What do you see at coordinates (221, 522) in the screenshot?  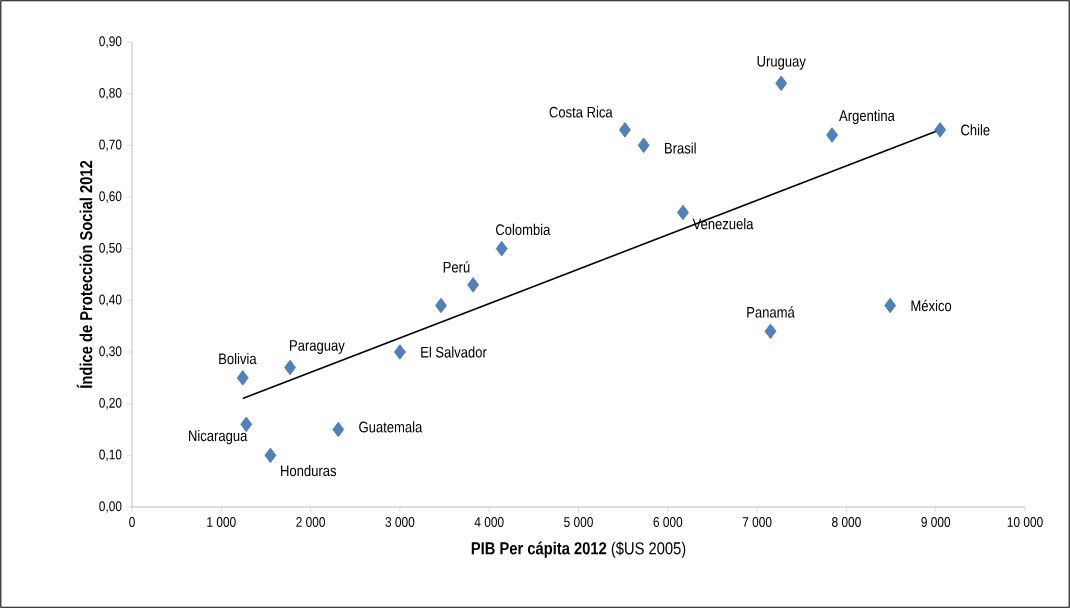 I see `x-tick-label: 1 000` at bounding box center [221, 522].